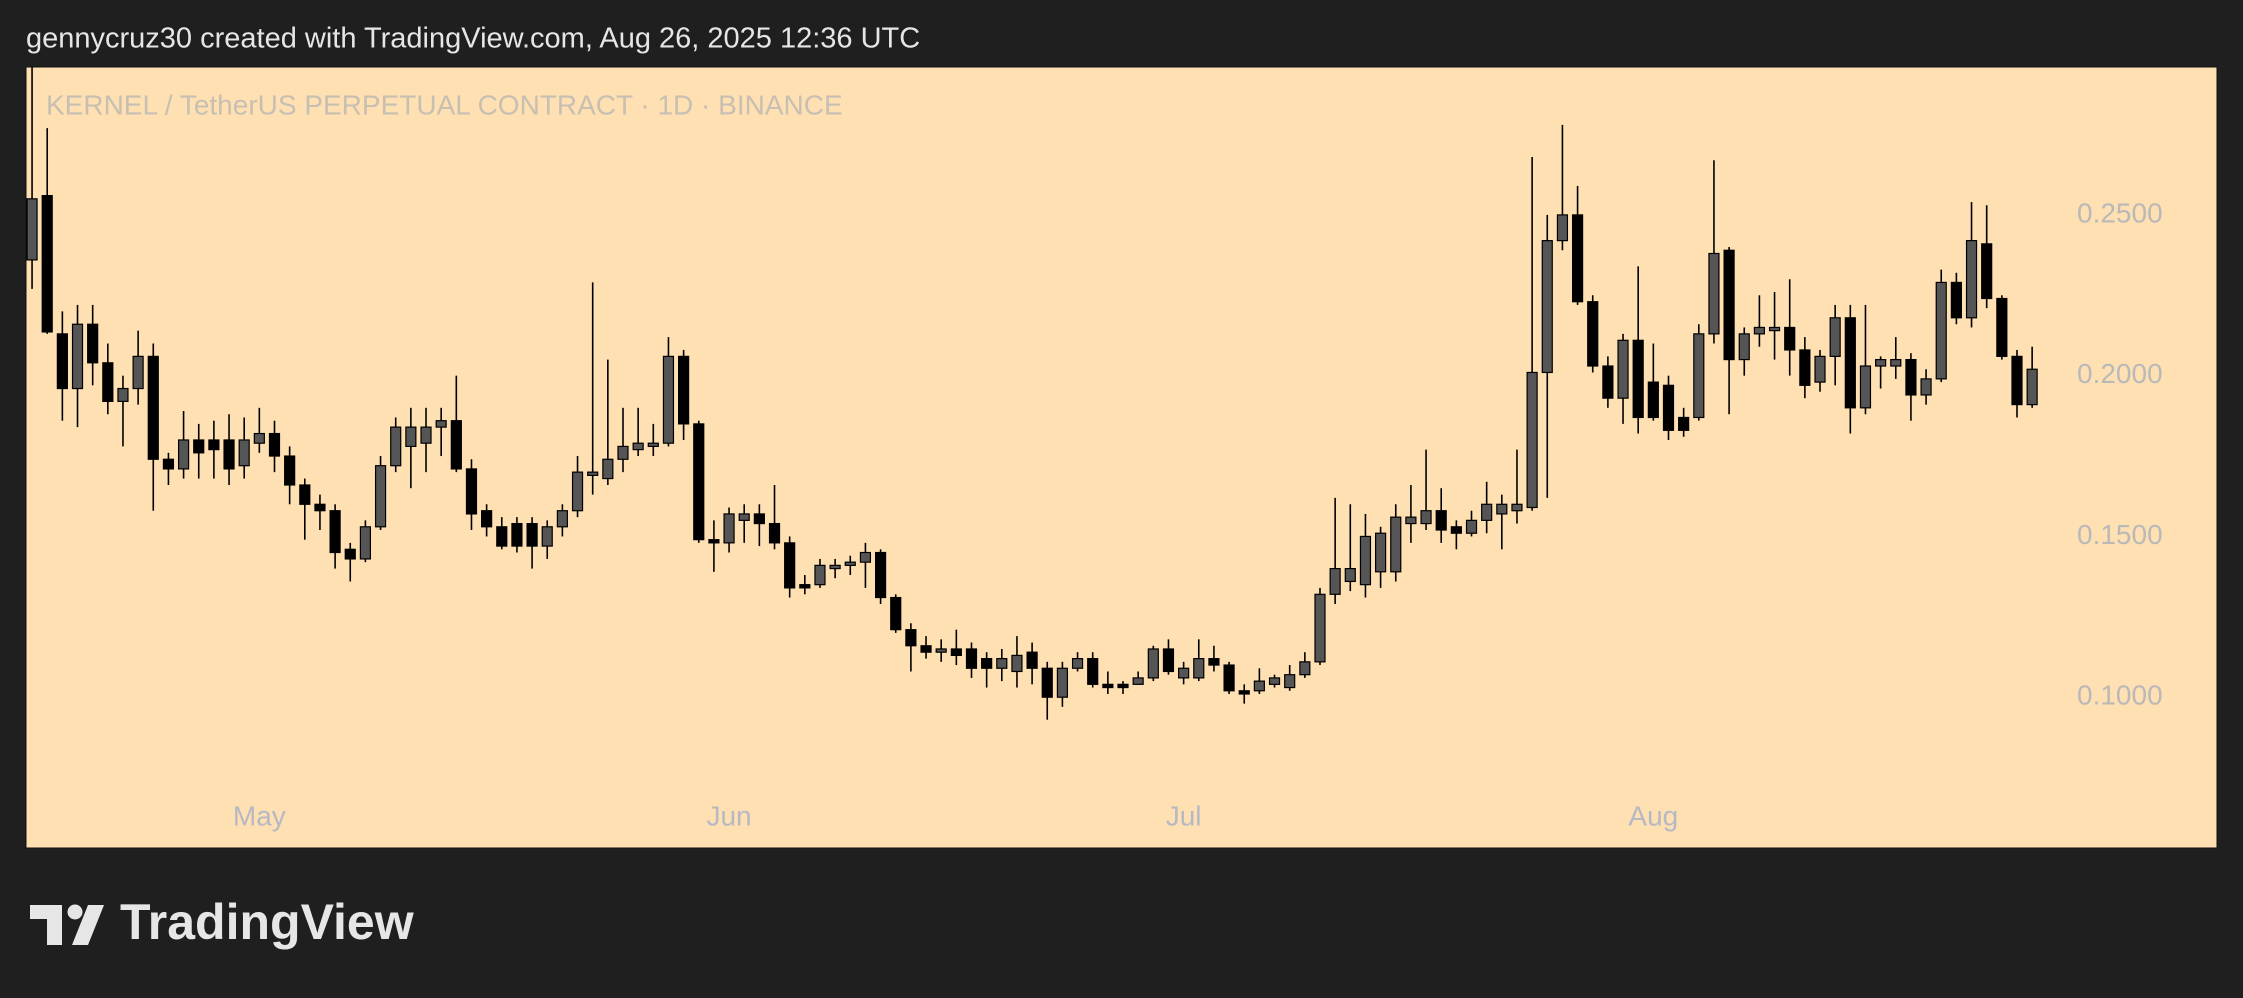  I want to click on y-tick-label: 0.1000, so click(2120, 695).